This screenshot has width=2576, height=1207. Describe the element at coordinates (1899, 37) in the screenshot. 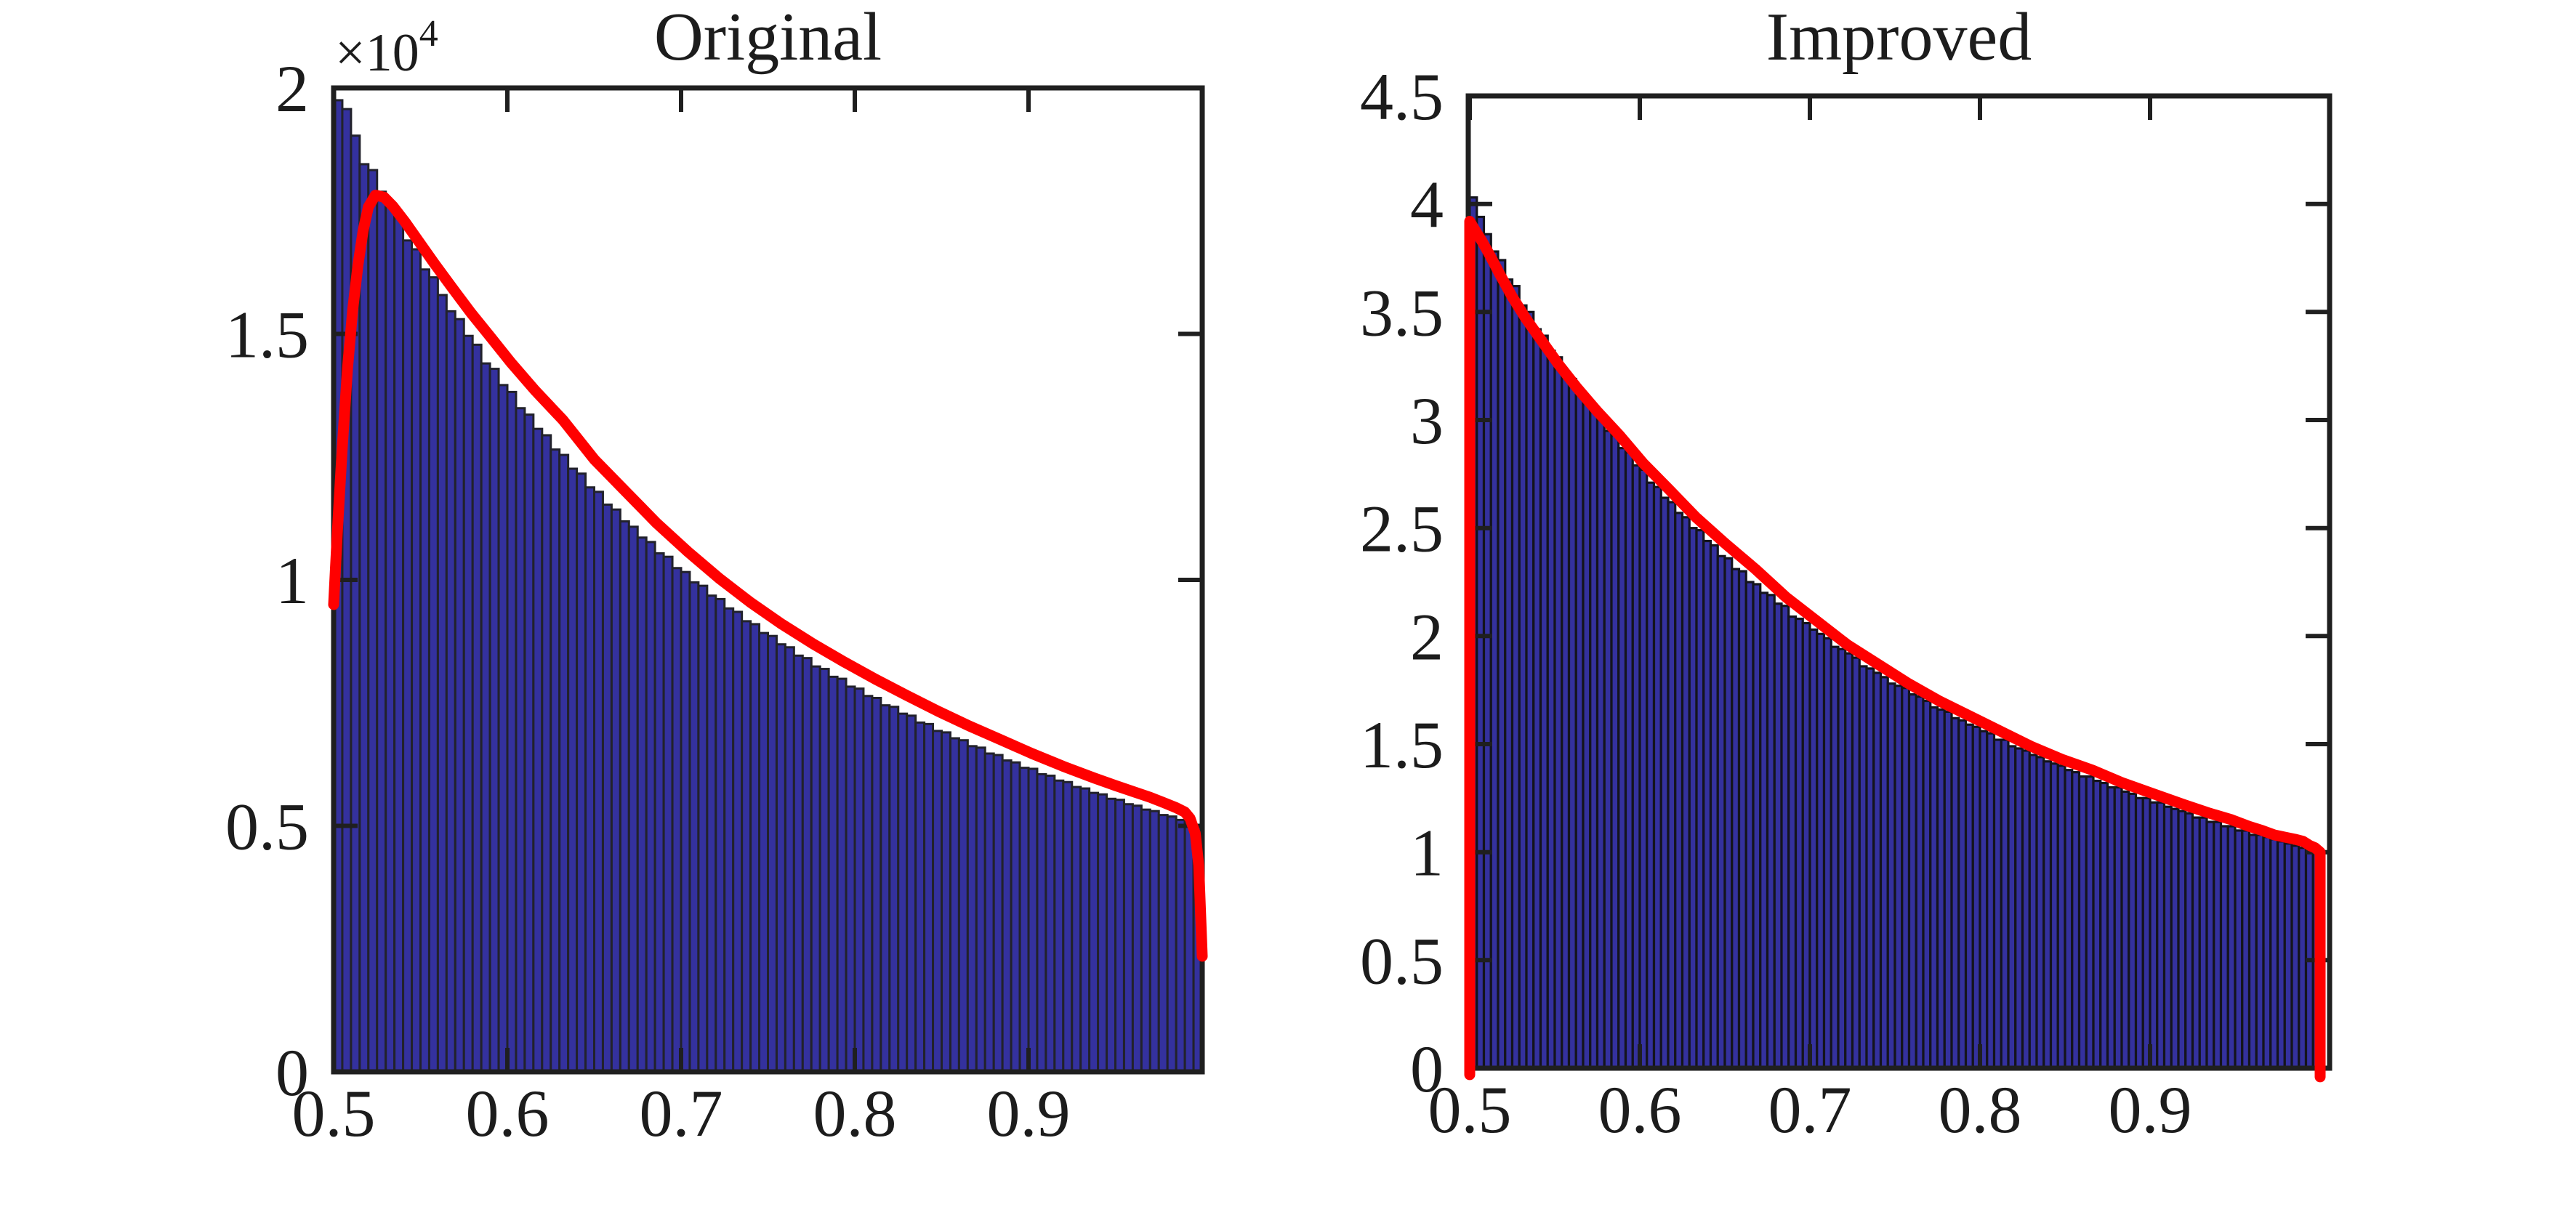

I see `plot-title: Improved` at that location.